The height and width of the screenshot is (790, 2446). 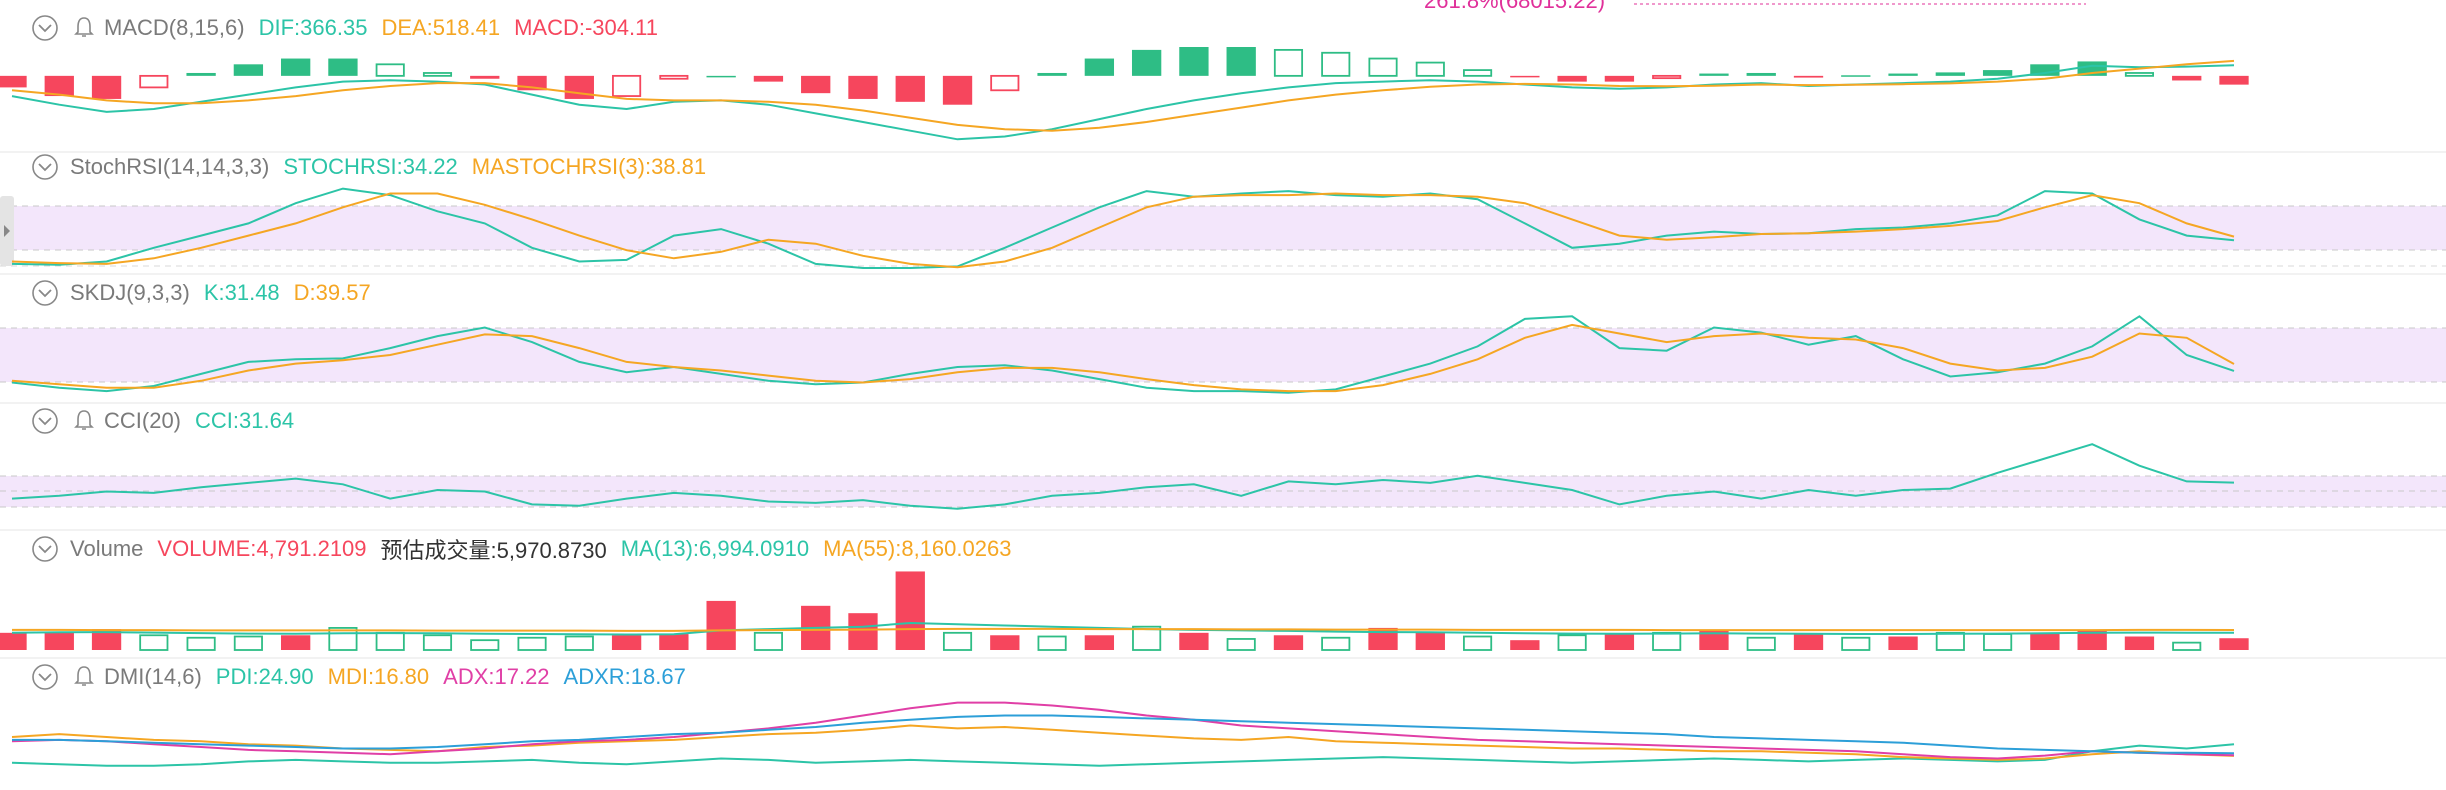 What do you see at coordinates (496, 676) in the screenshot?
I see `legend-entry: ADX:17.22` at bounding box center [496, 676].